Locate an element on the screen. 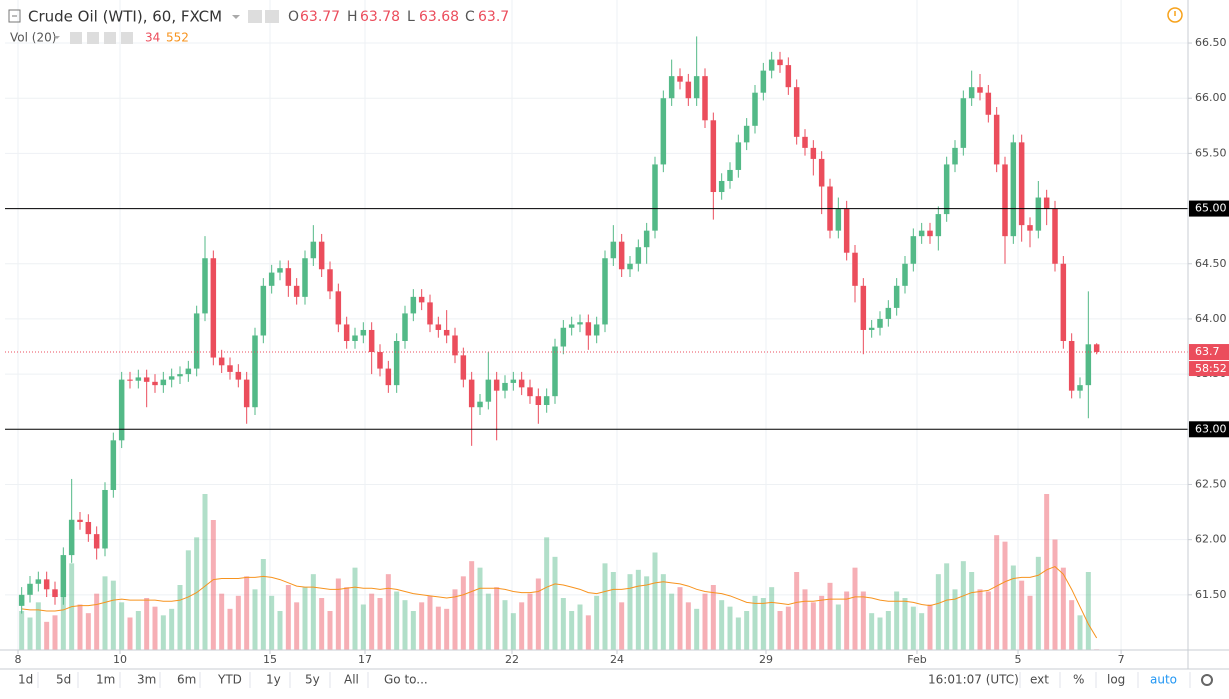 This screenshot has height=699, width=1229. alert-icon is located at coordinates (1175, 15).